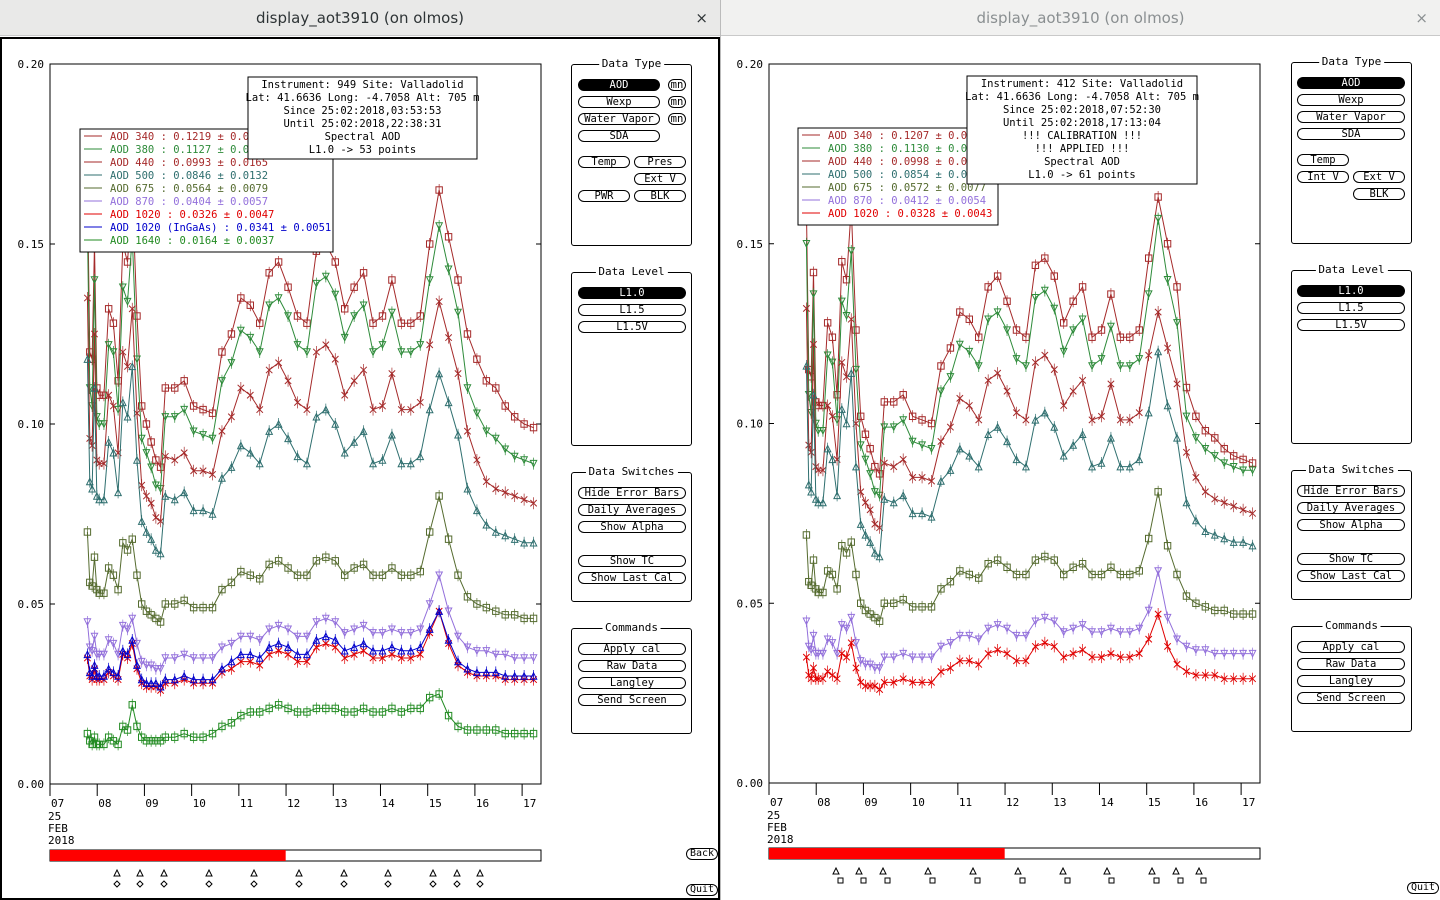 This screenshot has height=900, width=1440. What do you see at coordinates (1082, 97) in the screenshot?
I see `info-line: Lat: 41.6636 Long: -4.7058 Alt: 705 m` at bounding box center [1082, 97].